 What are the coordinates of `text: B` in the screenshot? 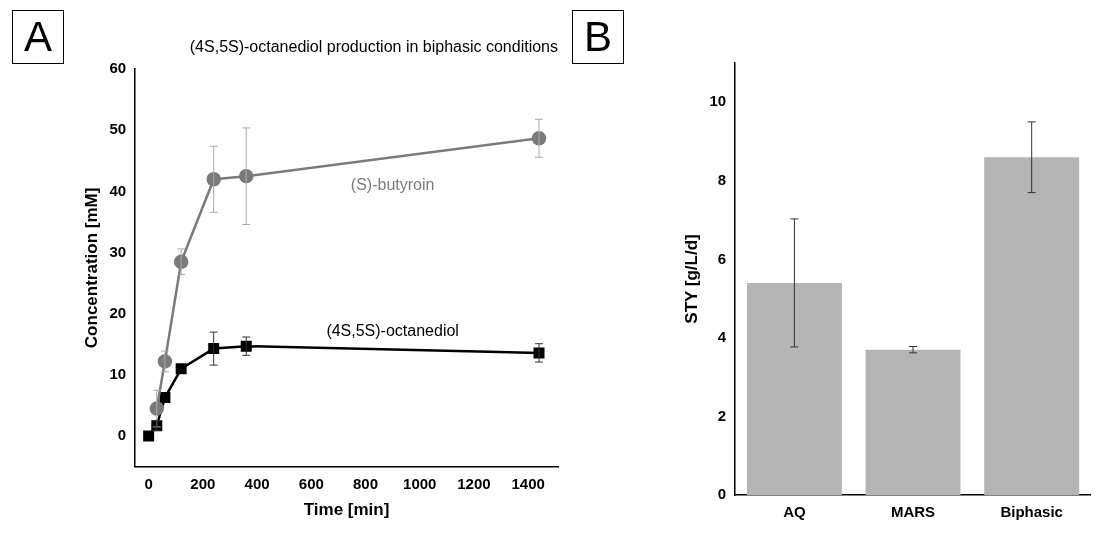 It's located at (598, 37).